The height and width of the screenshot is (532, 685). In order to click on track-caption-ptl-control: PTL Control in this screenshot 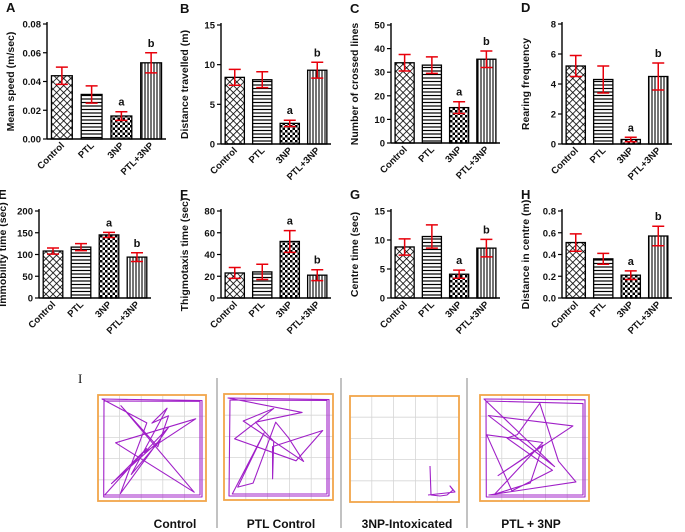, I will do `click(281, 524)`.